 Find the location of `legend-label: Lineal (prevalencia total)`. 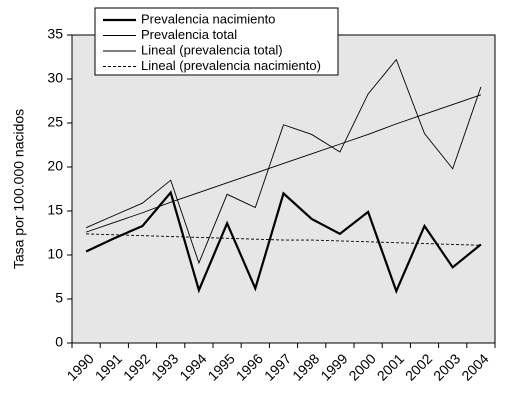

legend-label: Lineal (prevalencia total) is located at coordinates (212, 49).